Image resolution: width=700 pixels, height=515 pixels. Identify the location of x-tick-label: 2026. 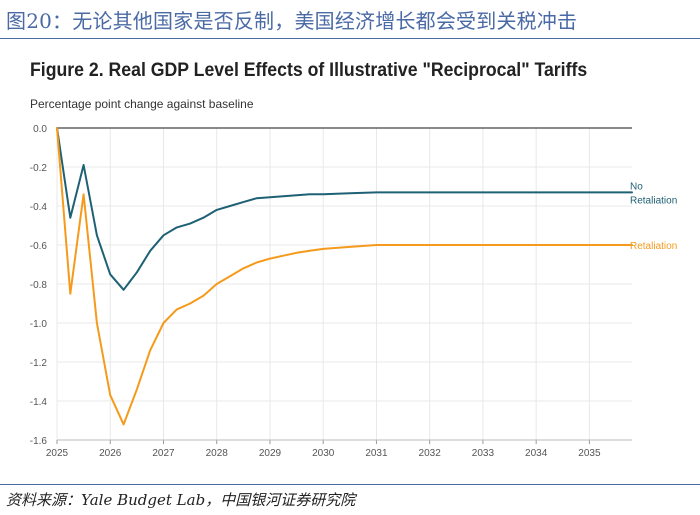
(110, 453).